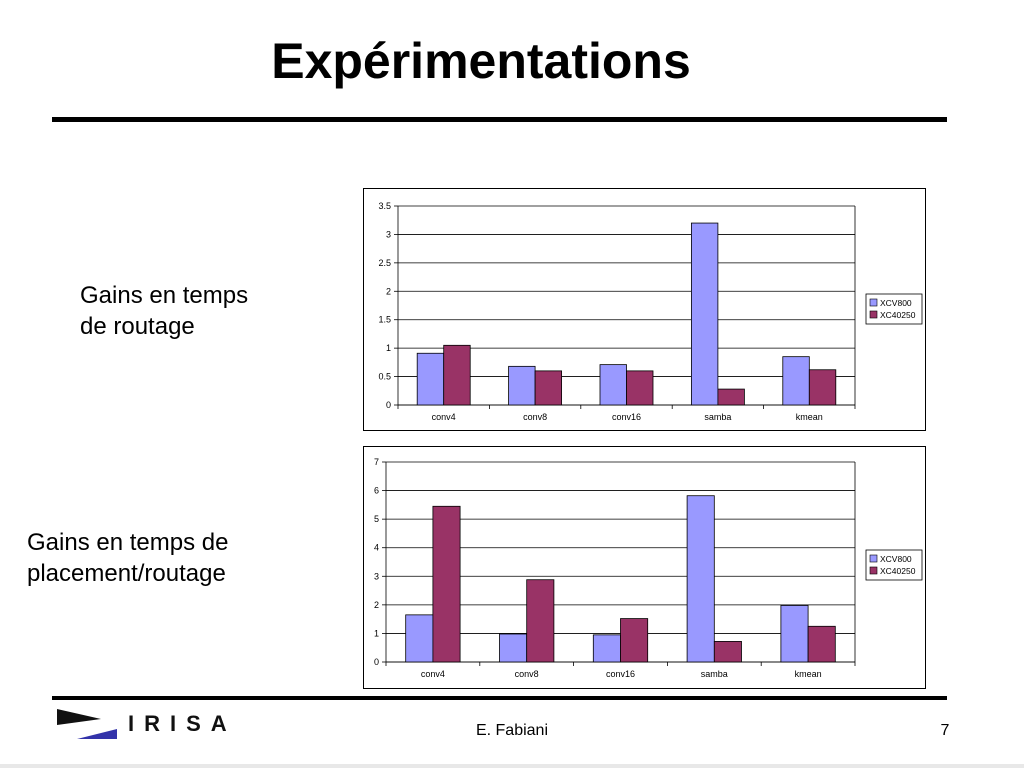  I want to click on page-number: 7, so click(945, 730).